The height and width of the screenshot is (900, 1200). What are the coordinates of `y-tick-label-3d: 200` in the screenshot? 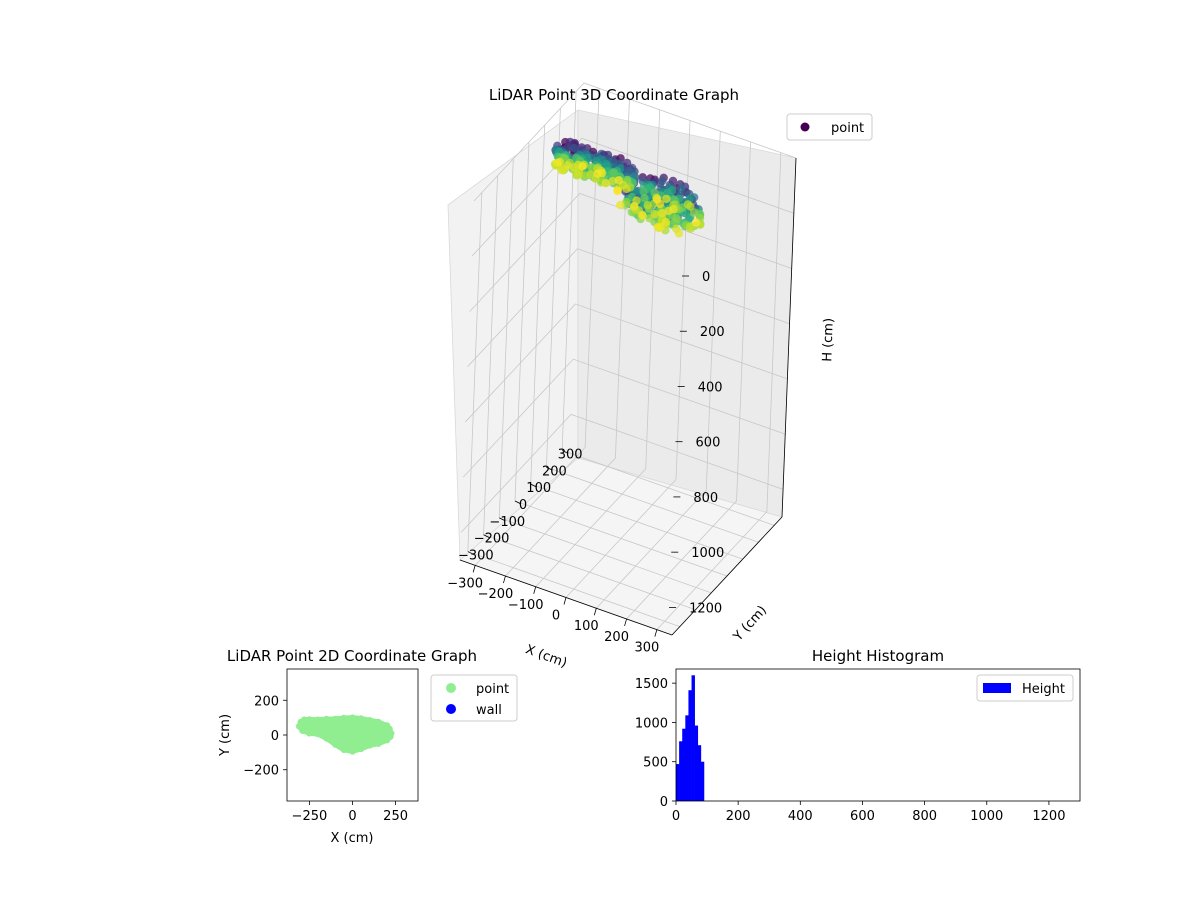 It's located at (554, 471).